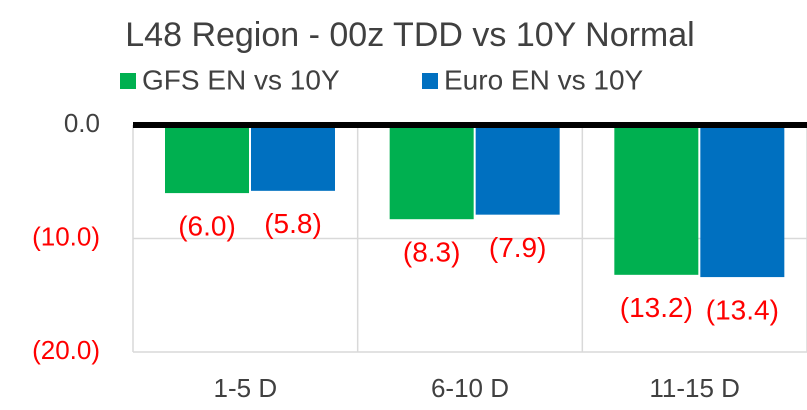  I want to click on y-tick-label: (10.0), so click(66, 236).